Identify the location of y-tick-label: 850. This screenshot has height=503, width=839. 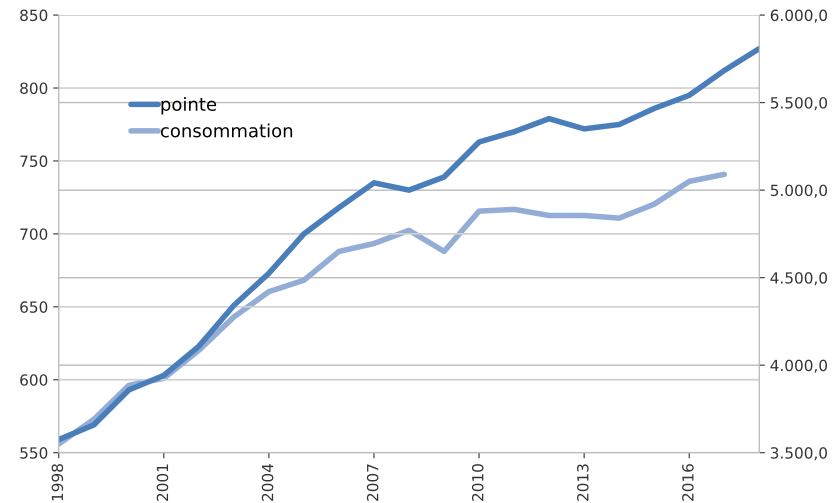
(34, 16).